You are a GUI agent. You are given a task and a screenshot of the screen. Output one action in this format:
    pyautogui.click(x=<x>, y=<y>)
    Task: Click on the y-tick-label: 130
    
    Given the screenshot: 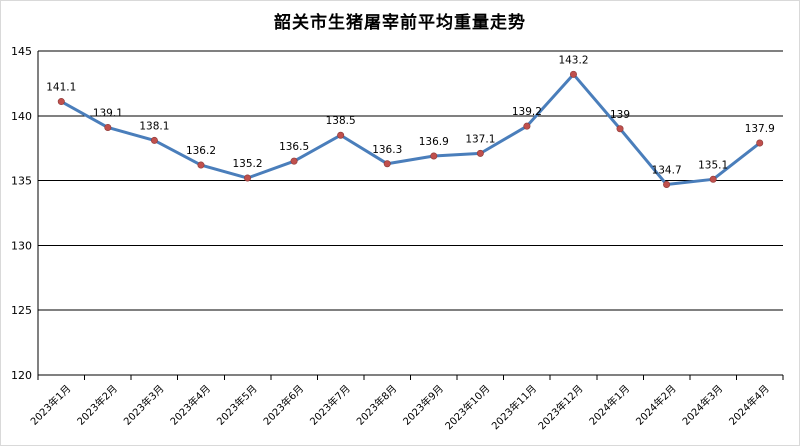 What is the action you would take?
    pyautogui.click(x=21, y=245)
    